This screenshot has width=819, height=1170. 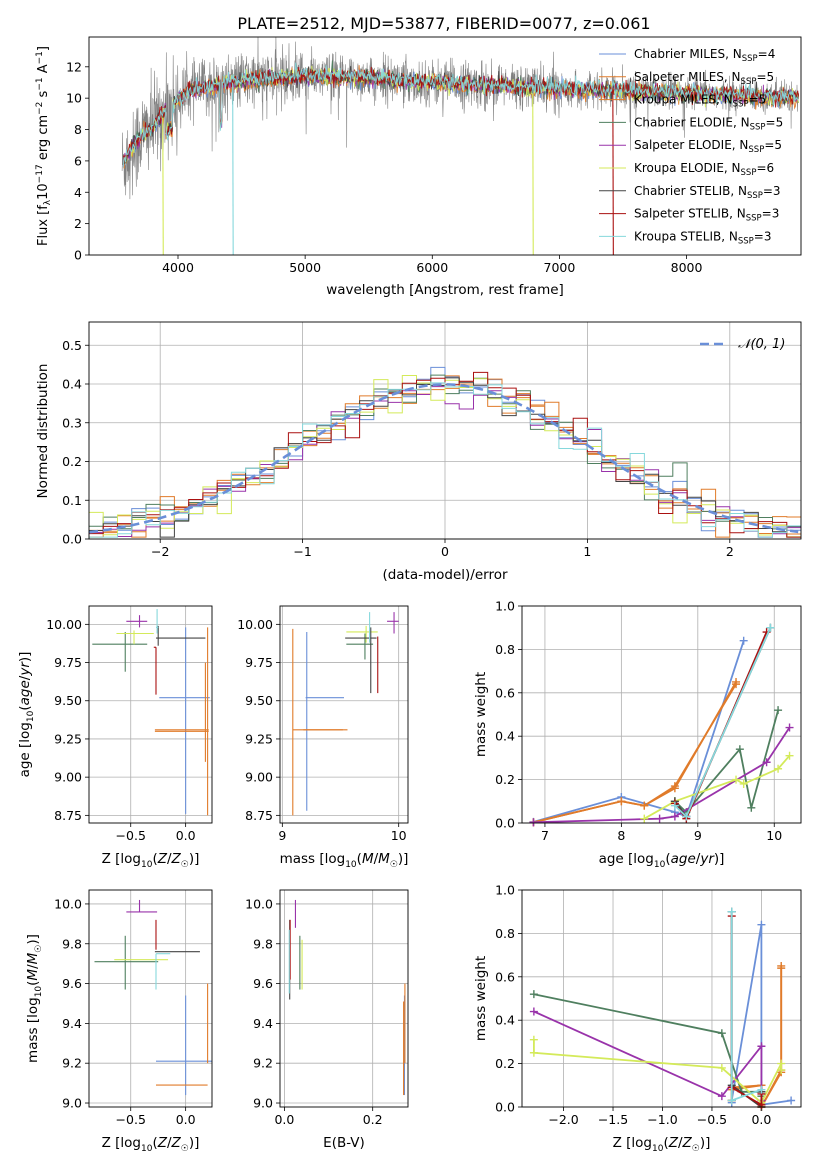 I want to click on legend-label: Kroupa ELODIE, NSSP=6, so click(x=704, y=169).